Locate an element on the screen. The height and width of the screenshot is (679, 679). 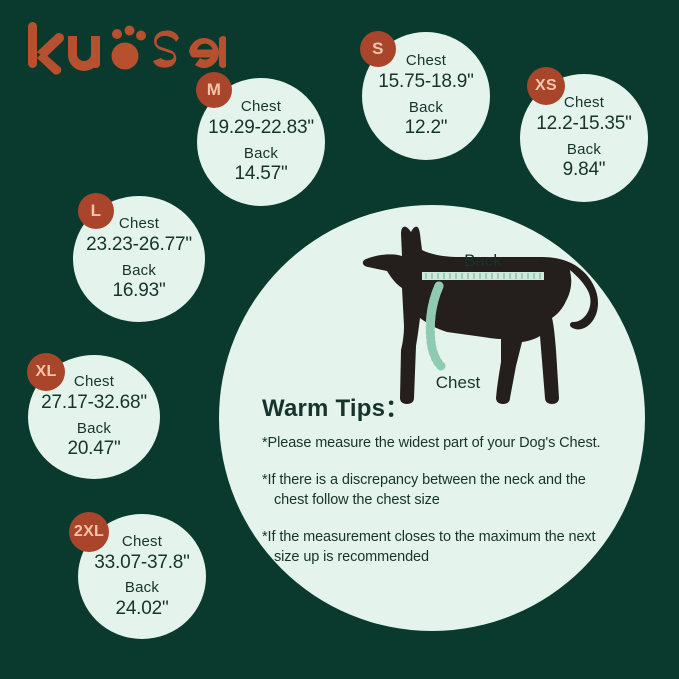
back-value: 12.2" is located at coordinates (426, 128).